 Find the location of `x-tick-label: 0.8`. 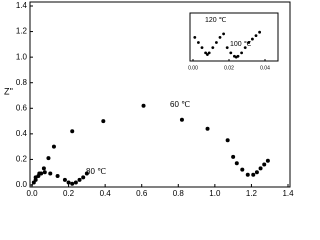

x-tick-label: 0.8 is located at coordinates (179, 193).